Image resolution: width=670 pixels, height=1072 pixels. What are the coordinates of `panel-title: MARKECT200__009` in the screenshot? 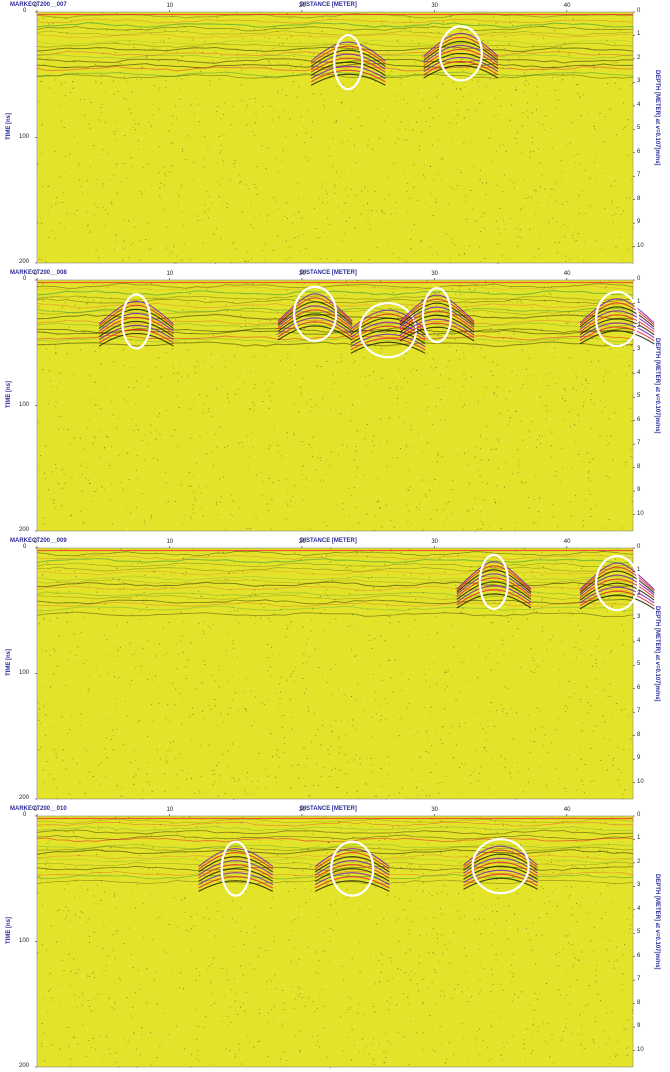 It's located at (38, 541).